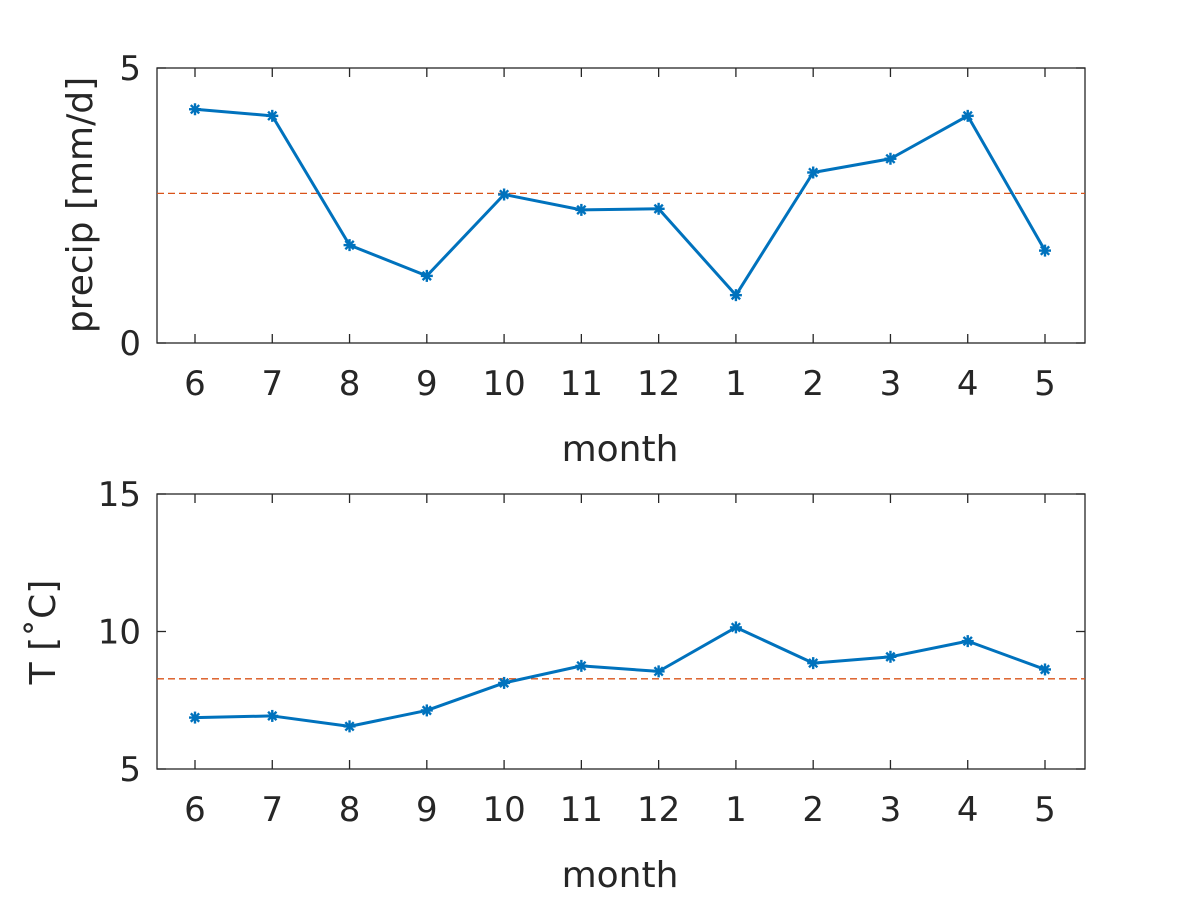 The height and width of the screenshot is (900, 1200). What do you see at coordinates (350, 810) in the screenshot?
I see `temperature-x-tick-label: 8` at bounding box center [350, 810].